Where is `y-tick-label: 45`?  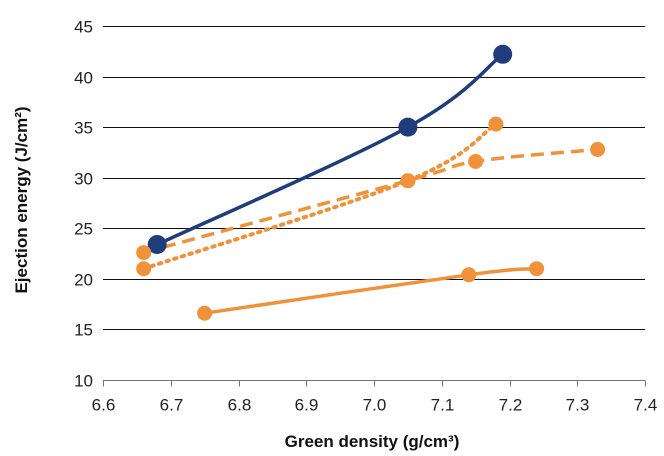
y-tick-label: 45 is located at coordinates (83, 27).